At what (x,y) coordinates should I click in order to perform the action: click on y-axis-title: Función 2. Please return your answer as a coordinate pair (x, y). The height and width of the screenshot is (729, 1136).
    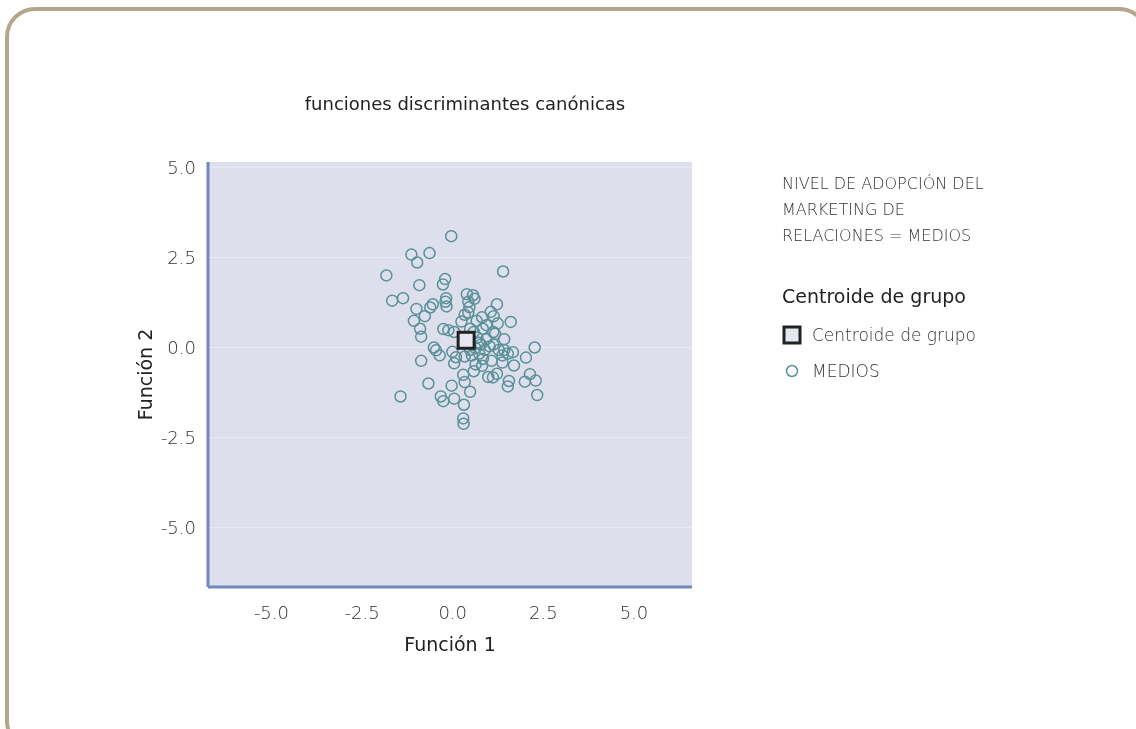
    Looking at the image, I should click on (145, 374).